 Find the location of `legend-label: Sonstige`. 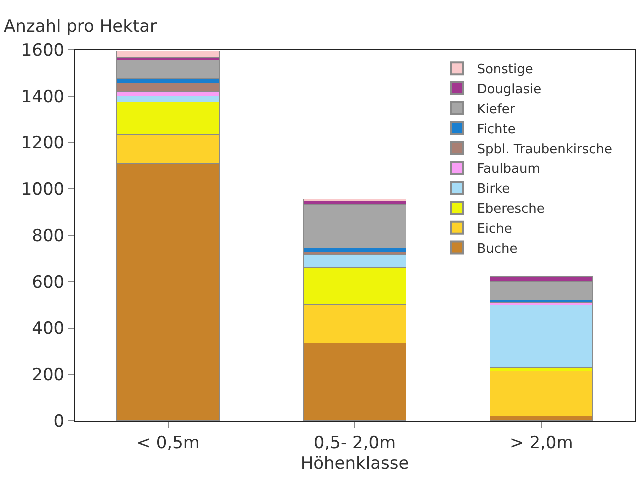

legend-label: Sonstige is located at coordinates (505, 70).